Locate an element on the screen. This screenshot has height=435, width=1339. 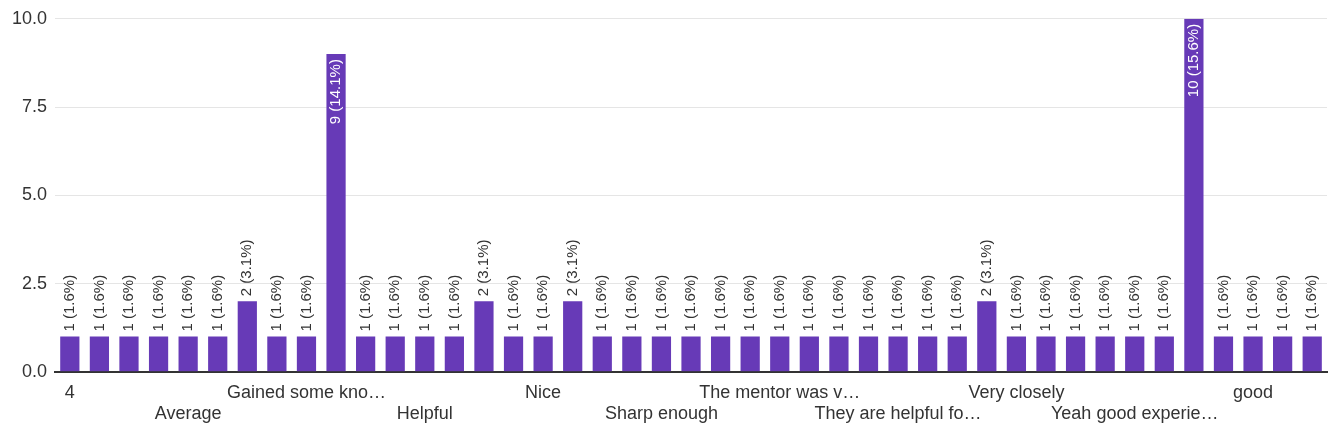
x-tick-label: Very closely is located at coordinates (1016, 391).